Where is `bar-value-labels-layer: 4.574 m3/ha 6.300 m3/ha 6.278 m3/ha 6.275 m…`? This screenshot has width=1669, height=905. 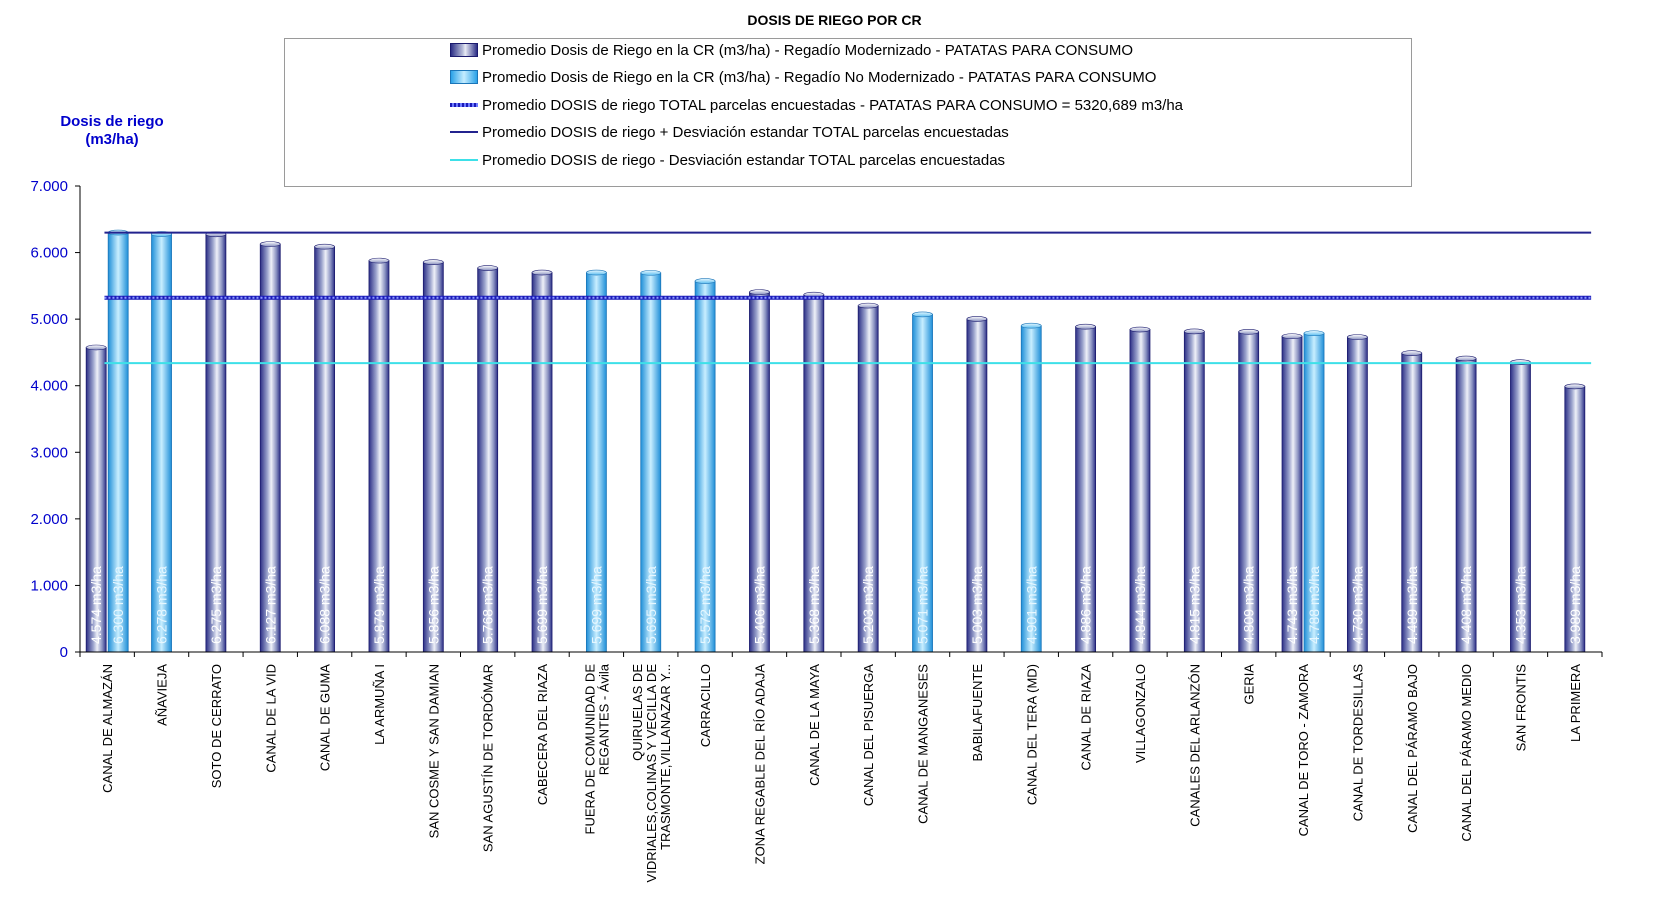
bar-value-labels-layer: 4.574 m3/ha 6.300 m3/ha 6.278 m3/ha 6.275 m… is located at coordinates (835, 605).